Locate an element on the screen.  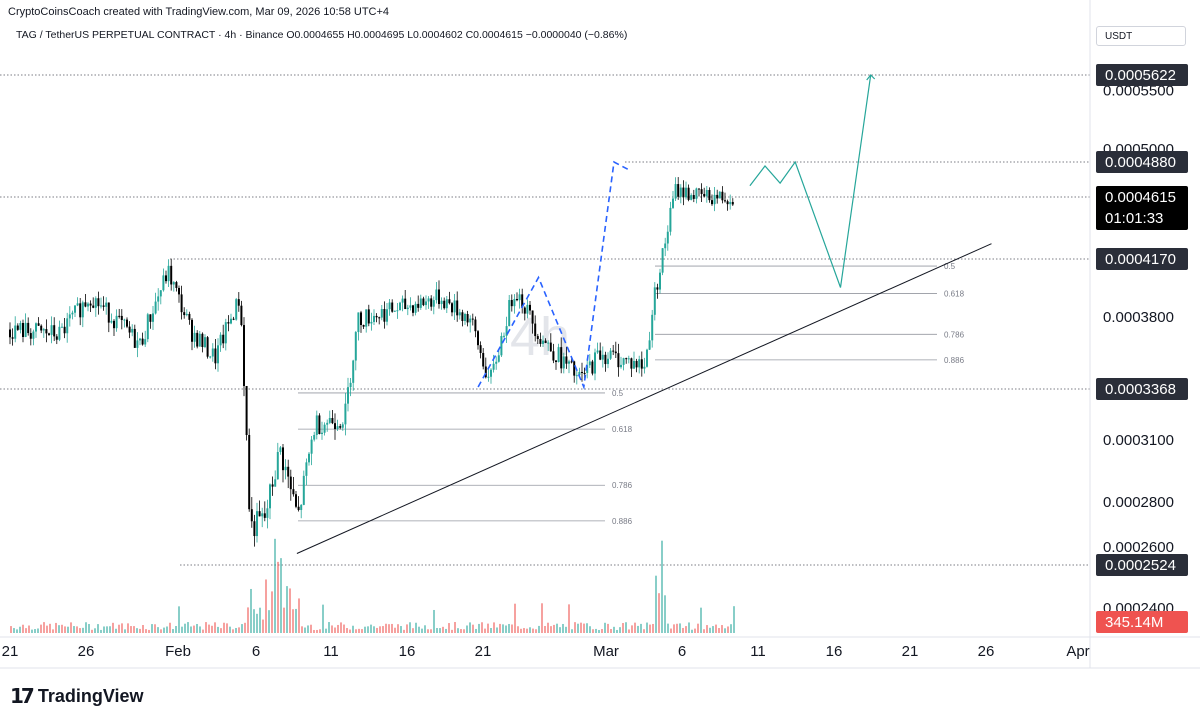
brand-name: TradingView is located at coordinates (90, 695).